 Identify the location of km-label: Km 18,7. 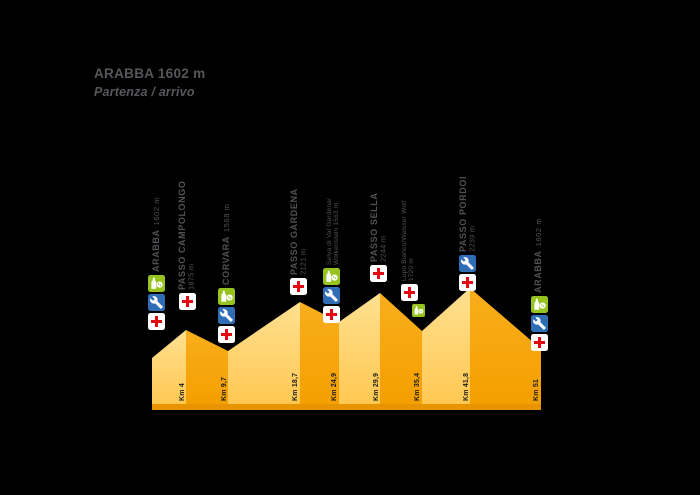
(295, 387).